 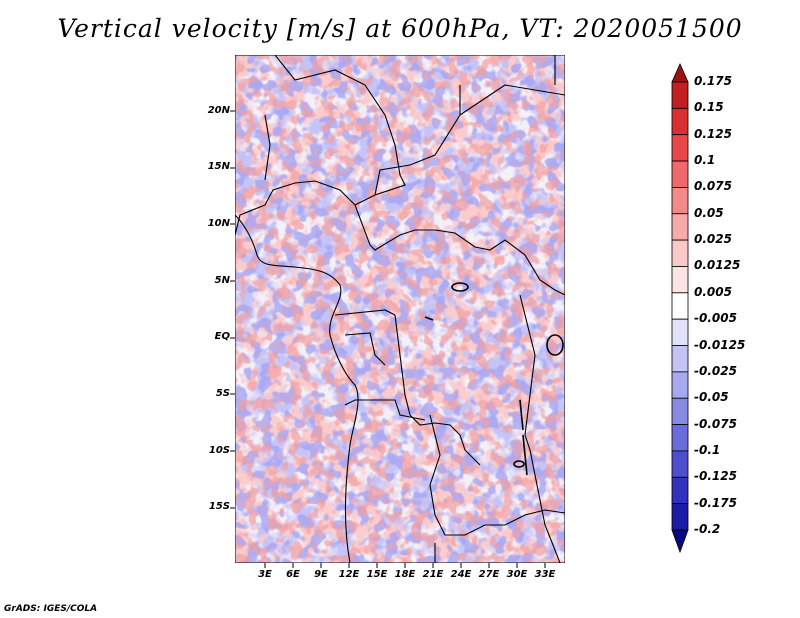 I want to click on colorbar-label: -0.05, so click(x=711, y=397).